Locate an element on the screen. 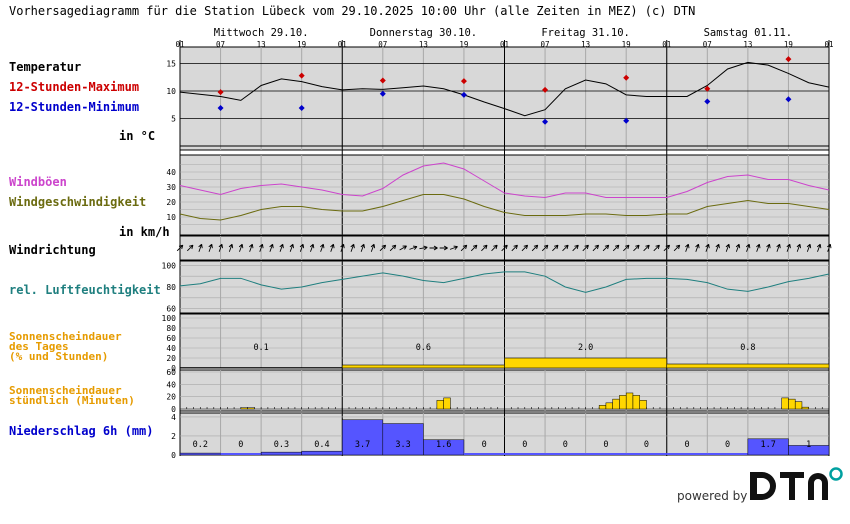 The width and height of the screenshot is (850, 524). precip-value-label: 1.6 is located at coordinates (443, 445).